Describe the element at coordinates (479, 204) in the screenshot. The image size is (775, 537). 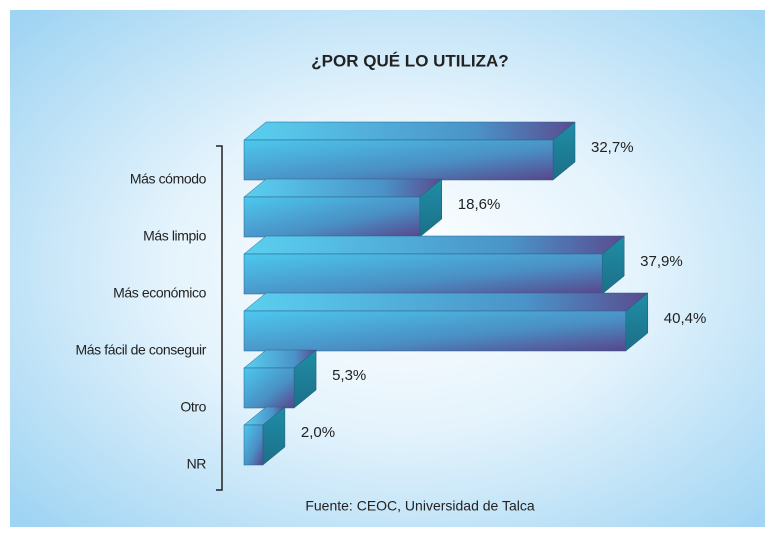
I see `value-label: 18,6%` at that location.